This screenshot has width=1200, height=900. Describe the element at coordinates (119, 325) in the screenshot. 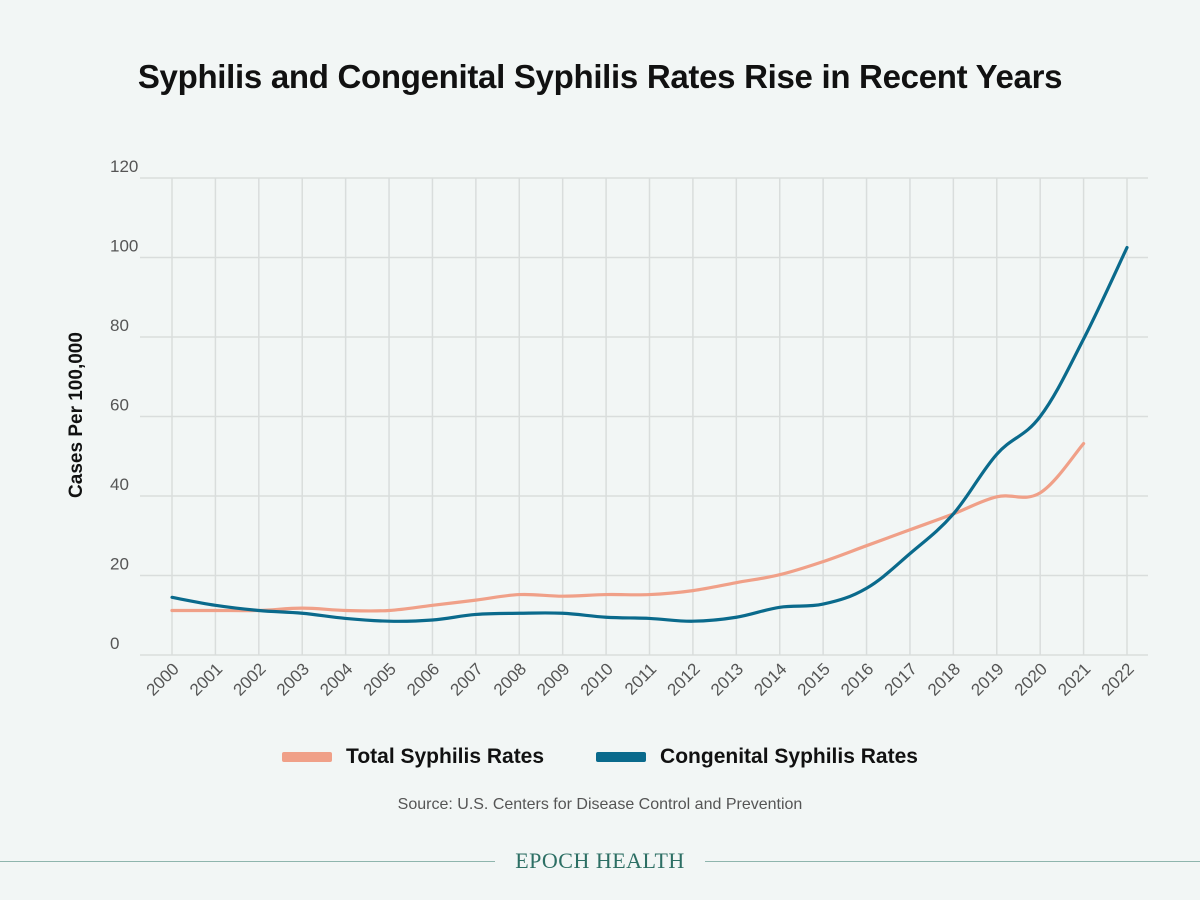

I see `y-tick-label: 80` at that location.